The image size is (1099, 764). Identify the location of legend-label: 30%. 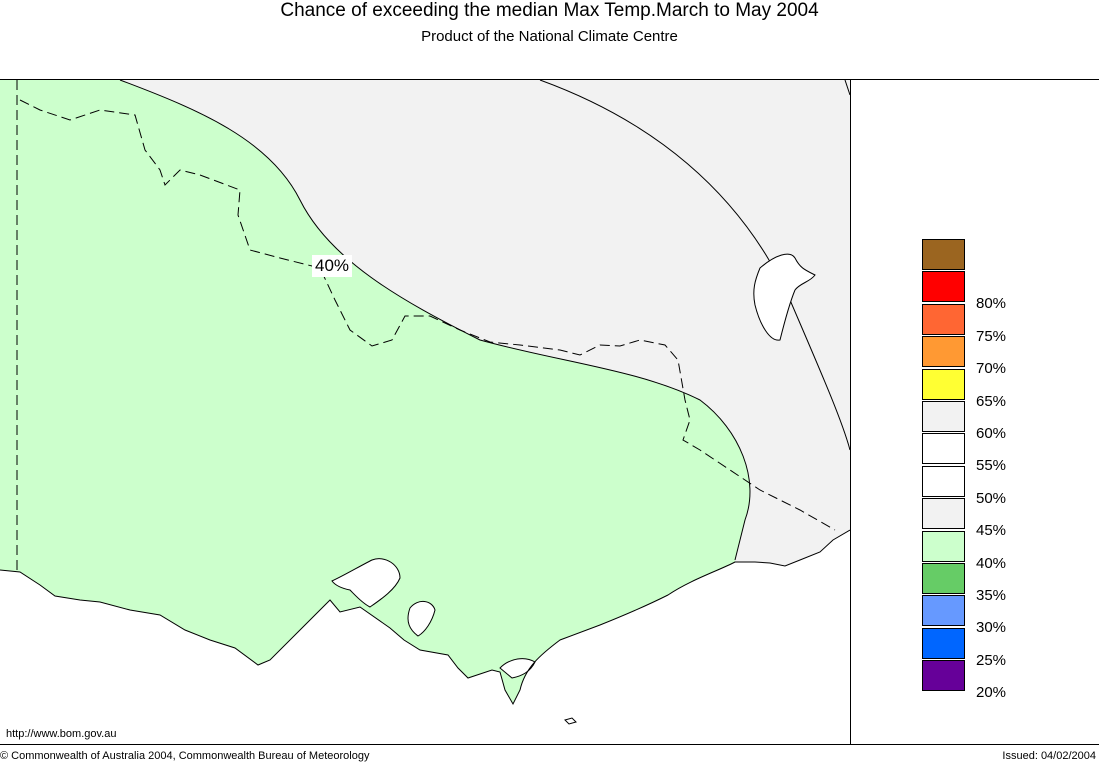
(991, 628).